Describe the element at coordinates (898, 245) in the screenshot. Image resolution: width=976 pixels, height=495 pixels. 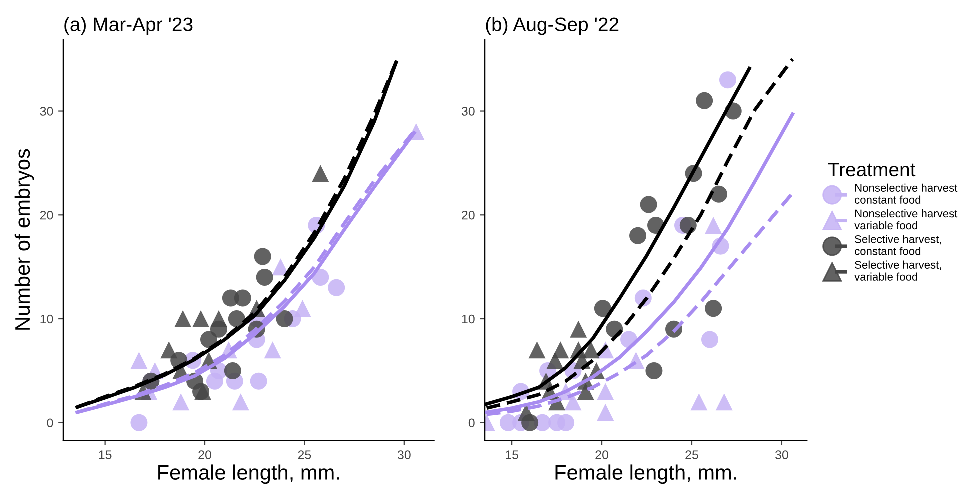
I see `legend-label: Selective harvest, constant food` at that location.